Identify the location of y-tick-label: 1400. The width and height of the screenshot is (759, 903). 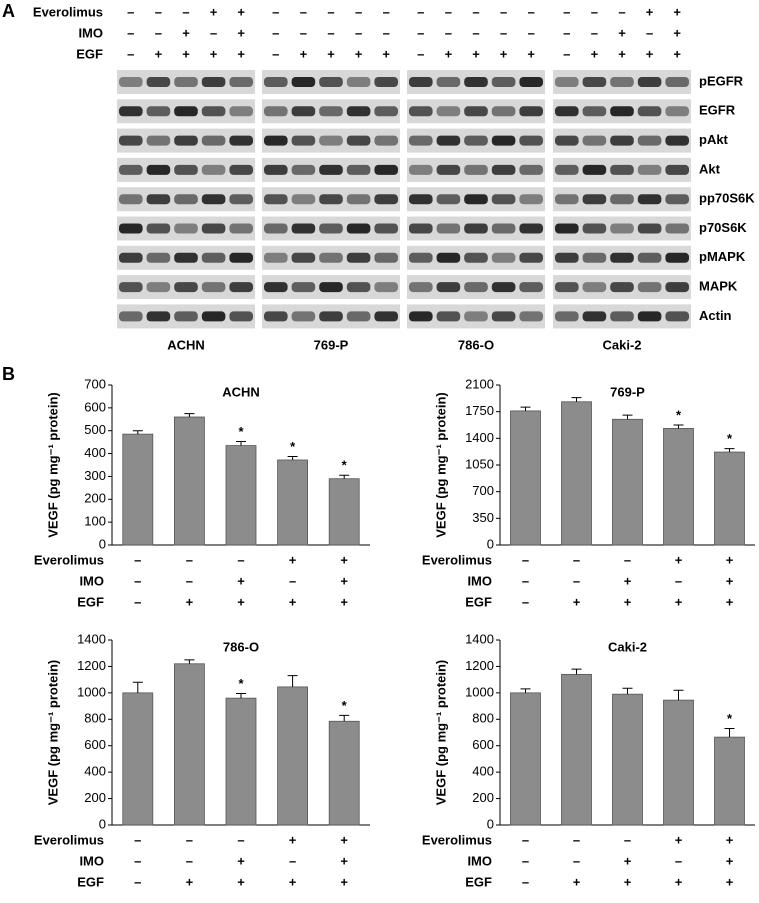
(91, 638).